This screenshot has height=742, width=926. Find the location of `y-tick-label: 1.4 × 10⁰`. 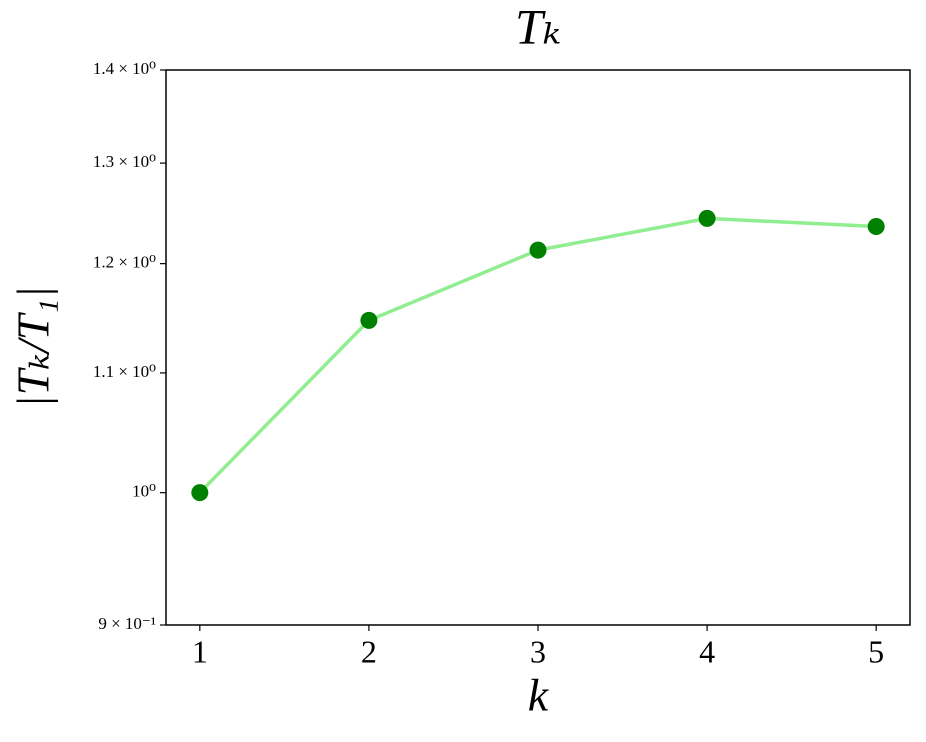

y-tick-label: 1.4 × 10⁰ is located at coordinates (124, 68).